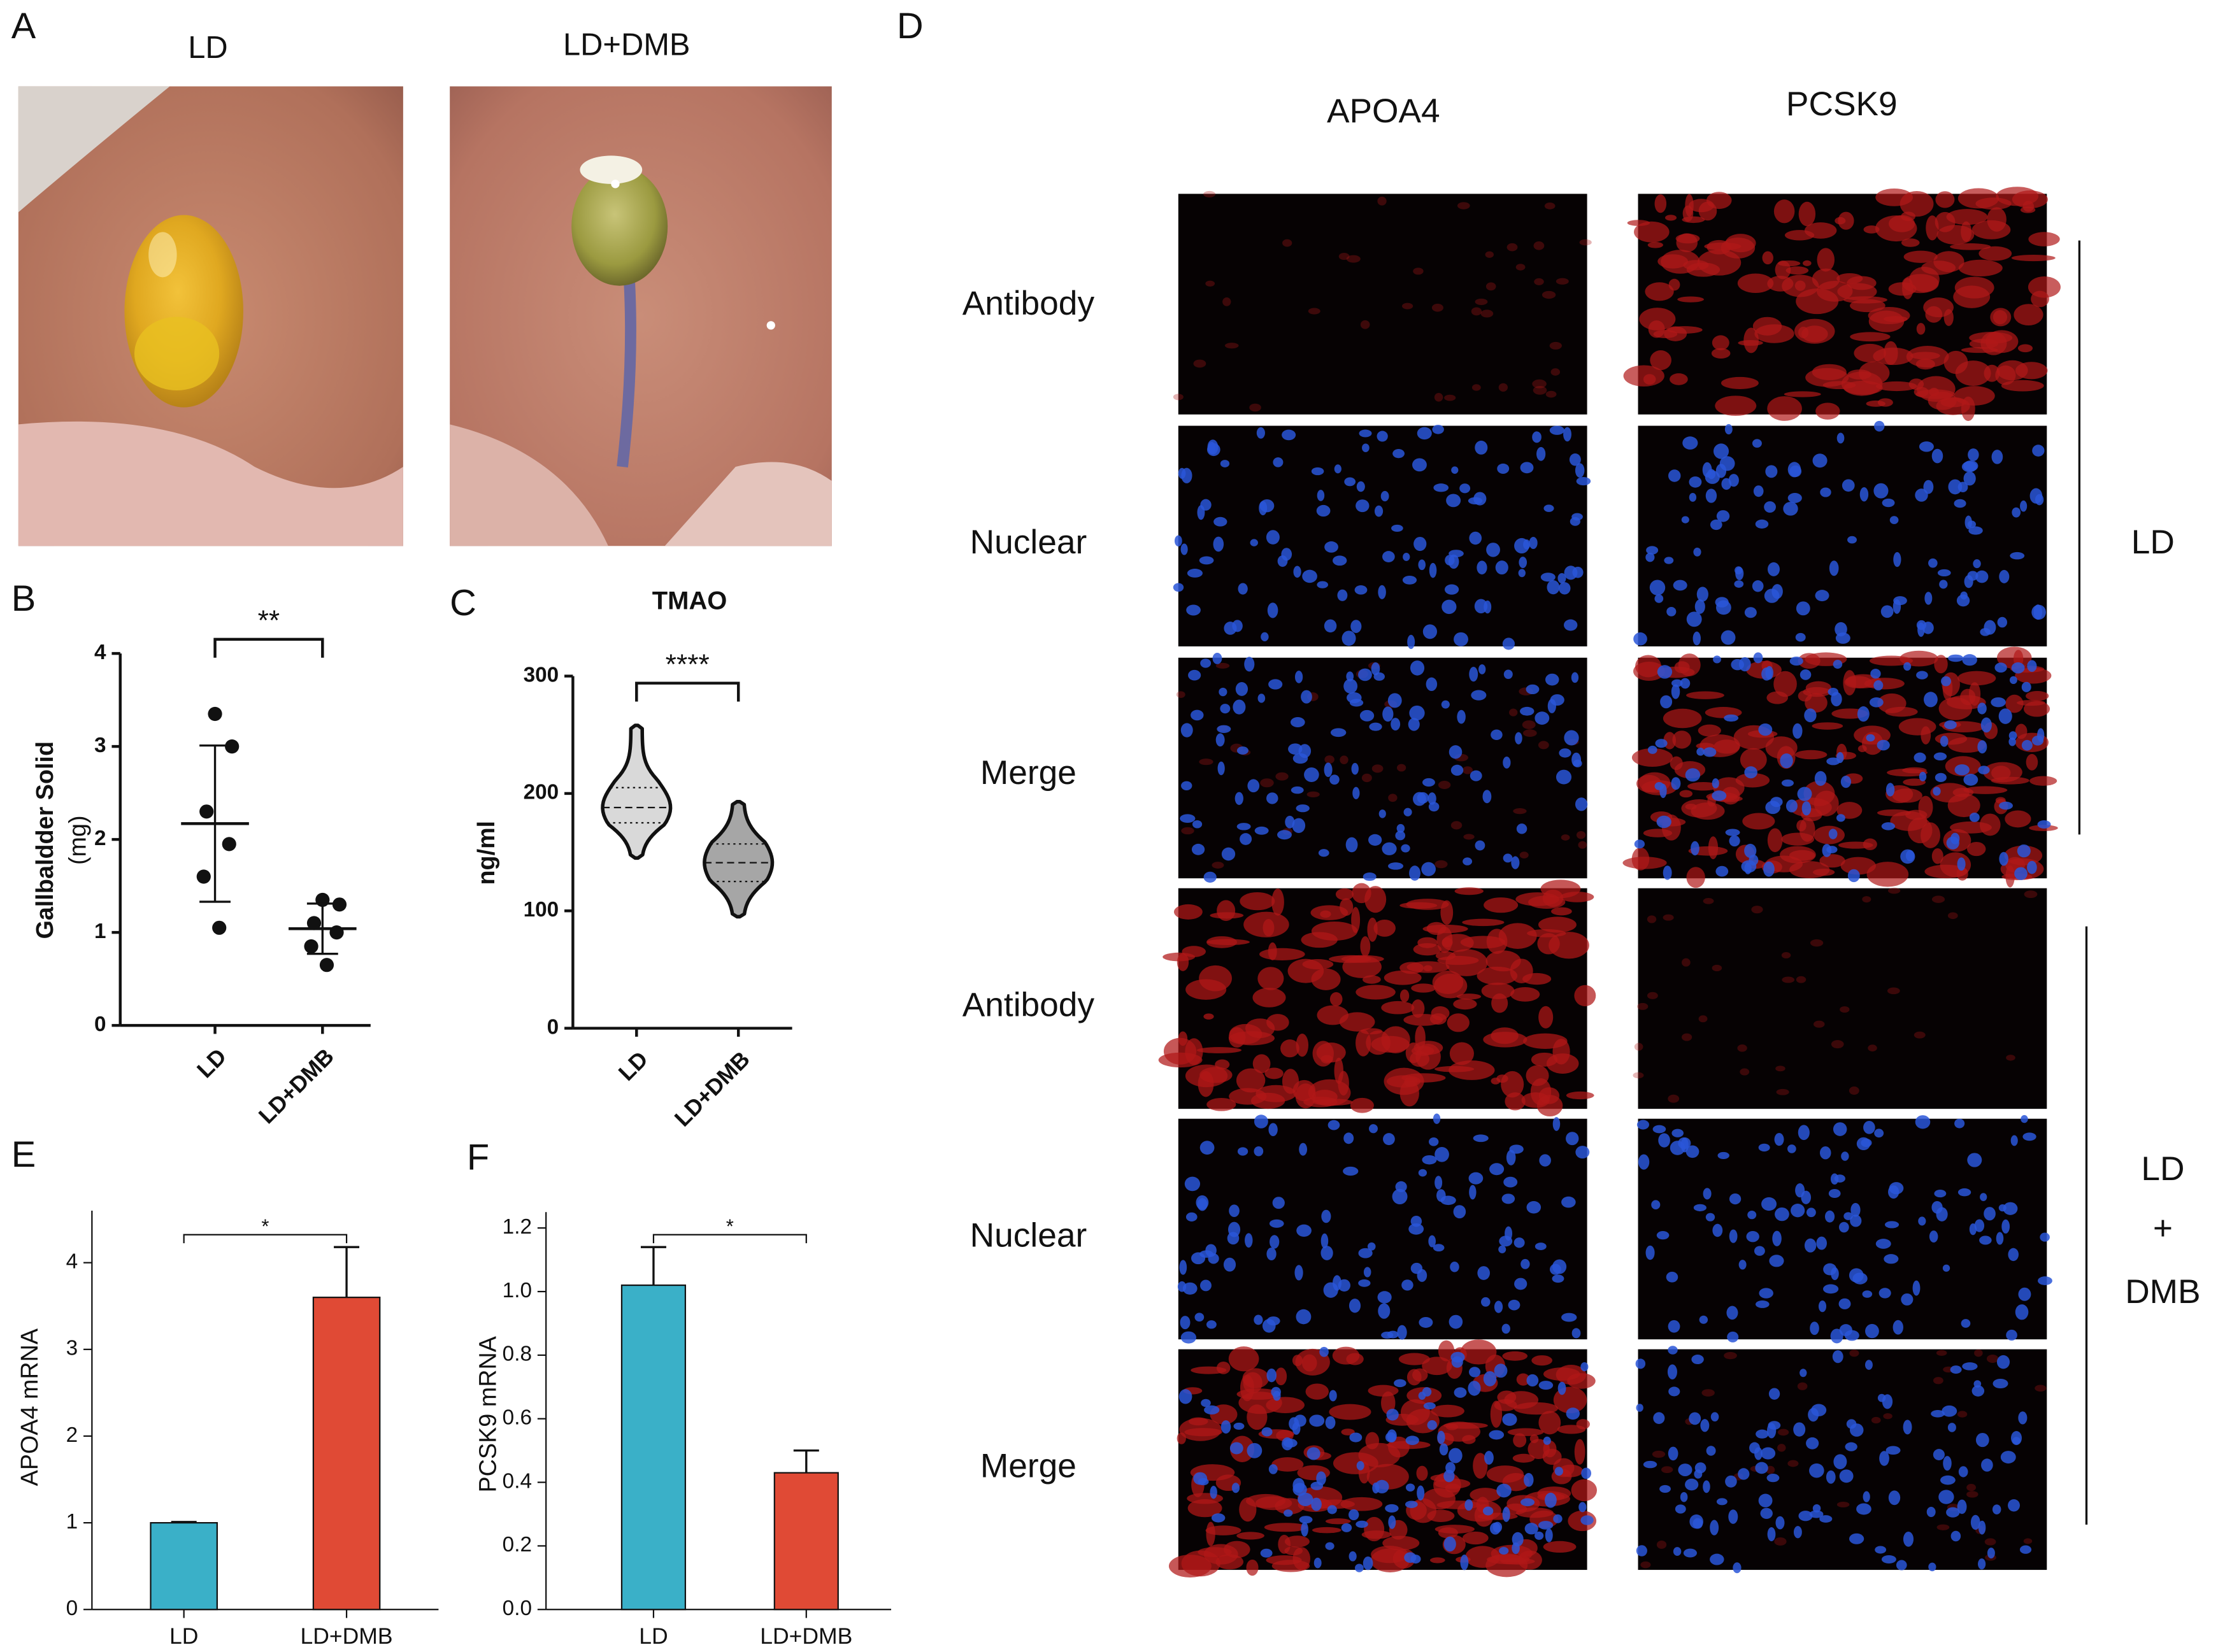 The width and height of the screenshot is (2218, 1652). Describe the element at coordinates (712, 1089) in the screenshot. I see `x-tick-label: LD+DMB` at that location.